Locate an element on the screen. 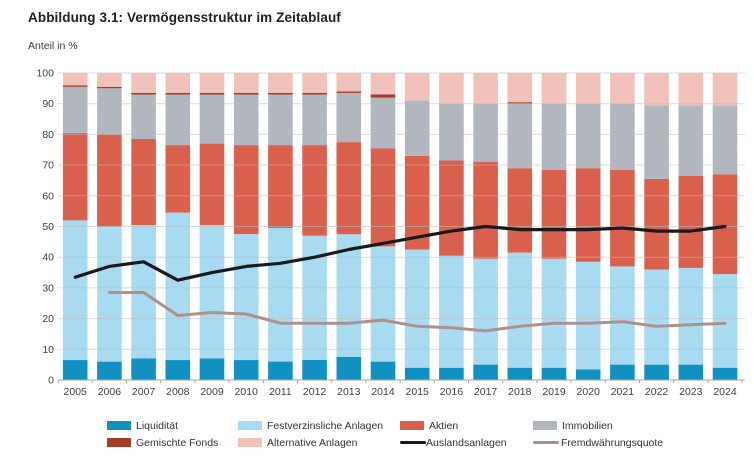  y-tick-label: 60 is located at coordinates (48, 196).